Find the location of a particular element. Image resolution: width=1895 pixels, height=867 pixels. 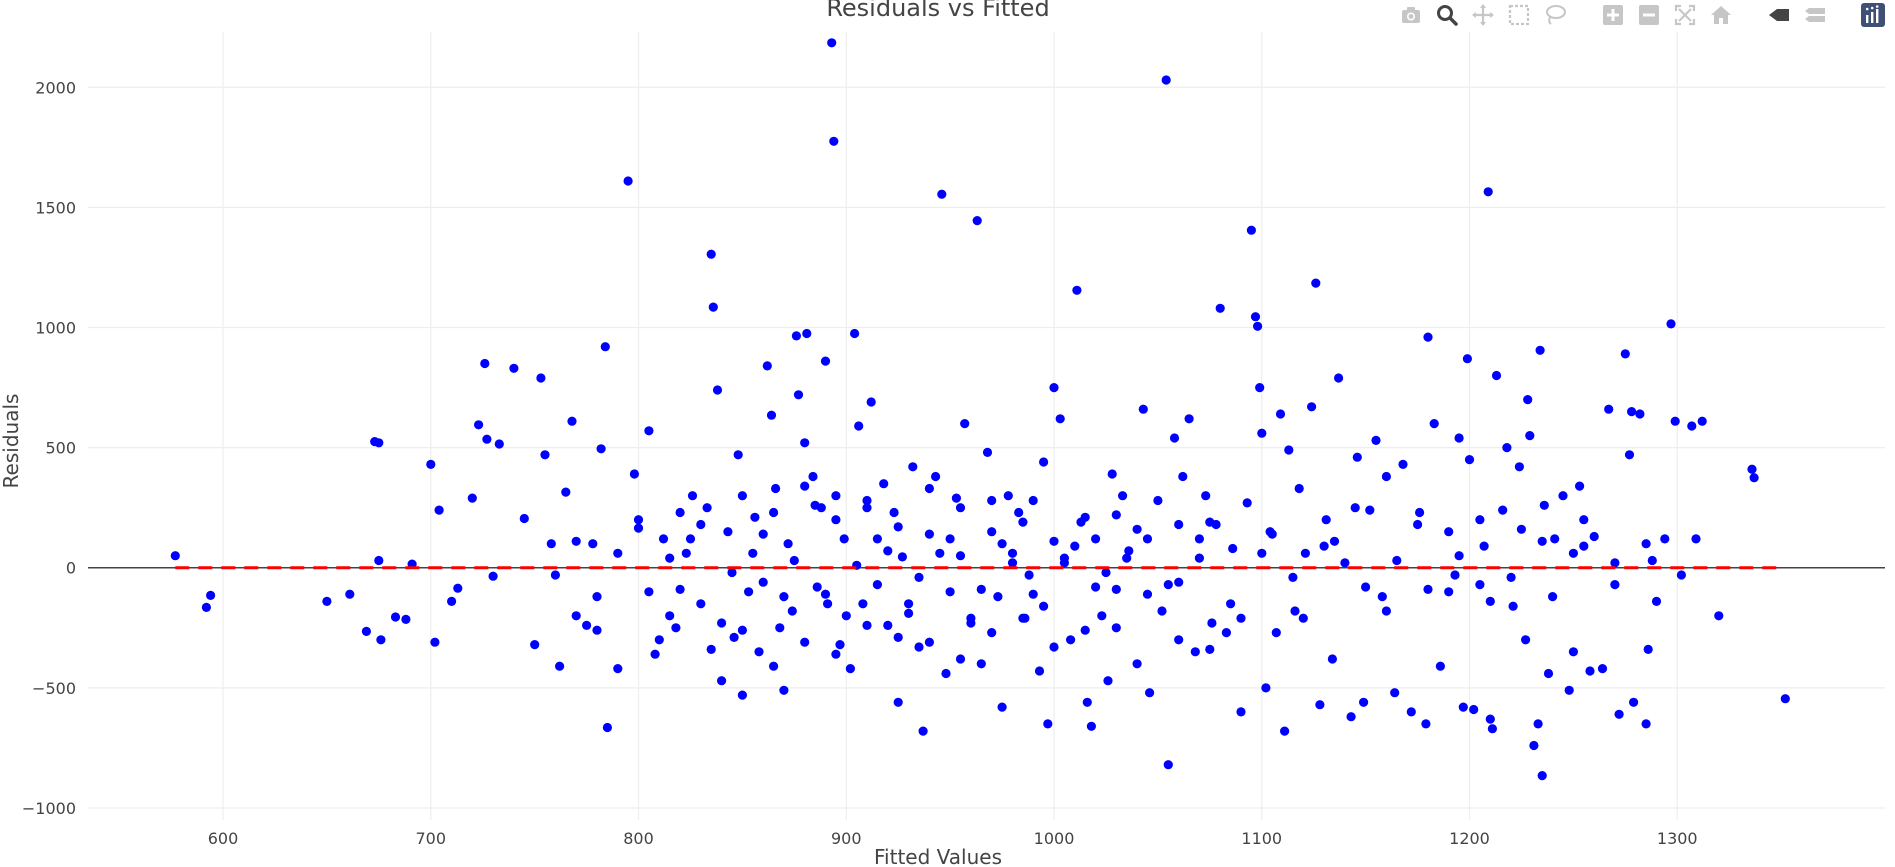

pan-icon is located at coordinates (1483, 15).